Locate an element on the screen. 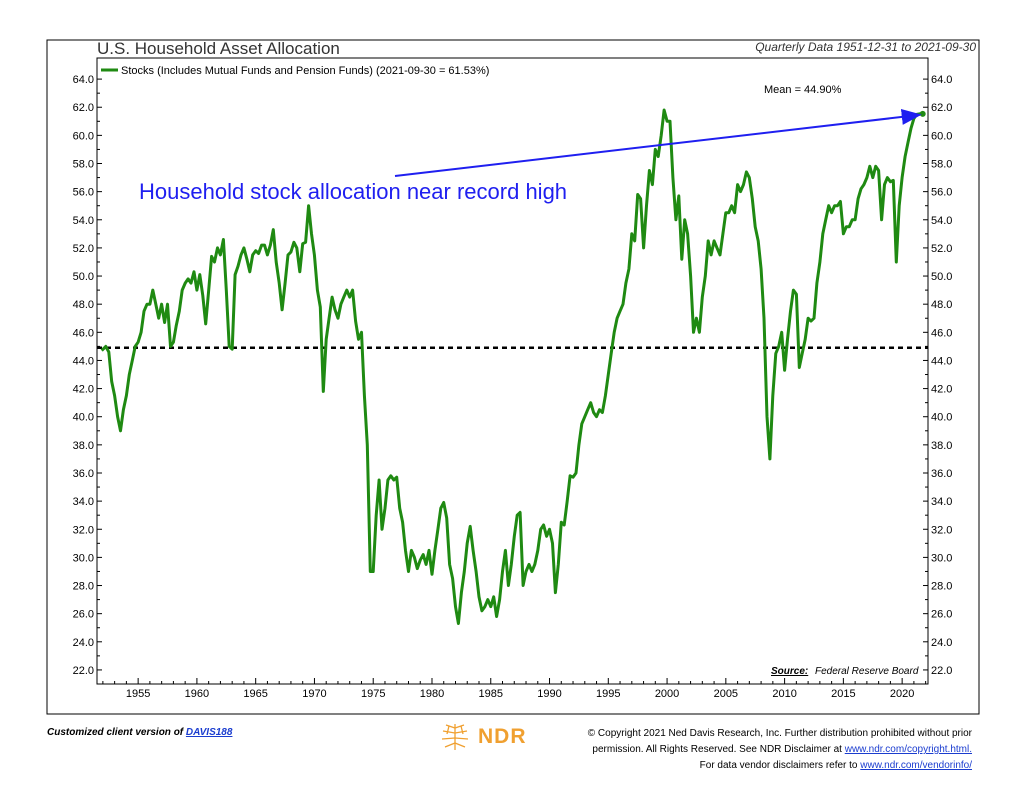  y-tick-label-right: 40.0 is located at coordinates (941, 418).